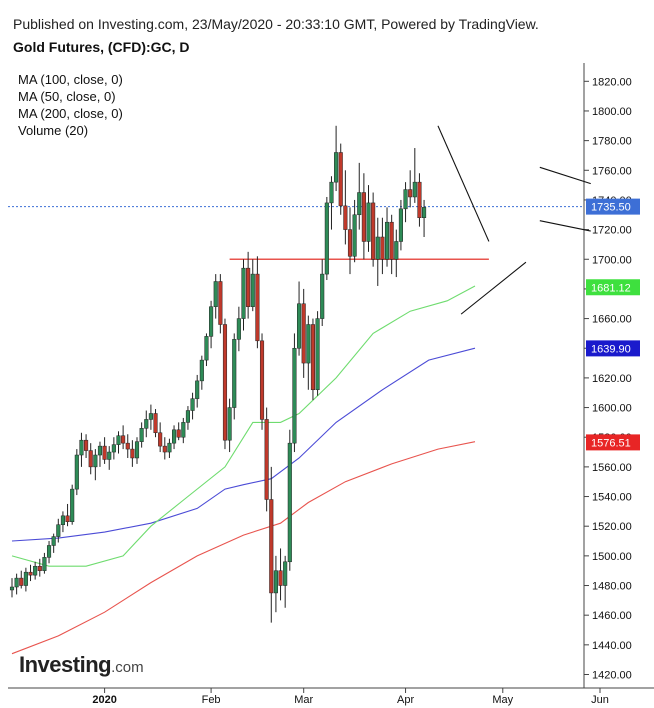 This screenshot has height=708, width=654. I want to click on price-tag-label: 1681.12, so click(611, 288).